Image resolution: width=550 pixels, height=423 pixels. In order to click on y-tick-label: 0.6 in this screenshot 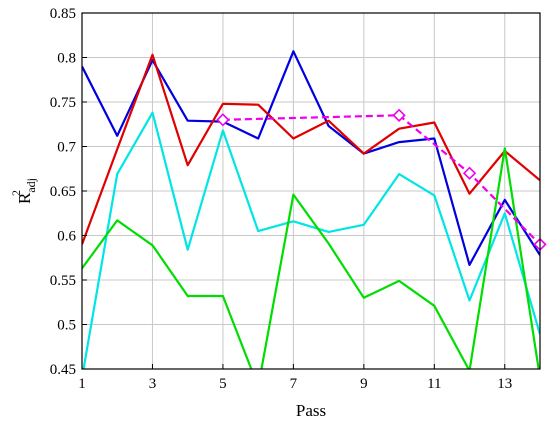, I will do `click(66, 237)`.